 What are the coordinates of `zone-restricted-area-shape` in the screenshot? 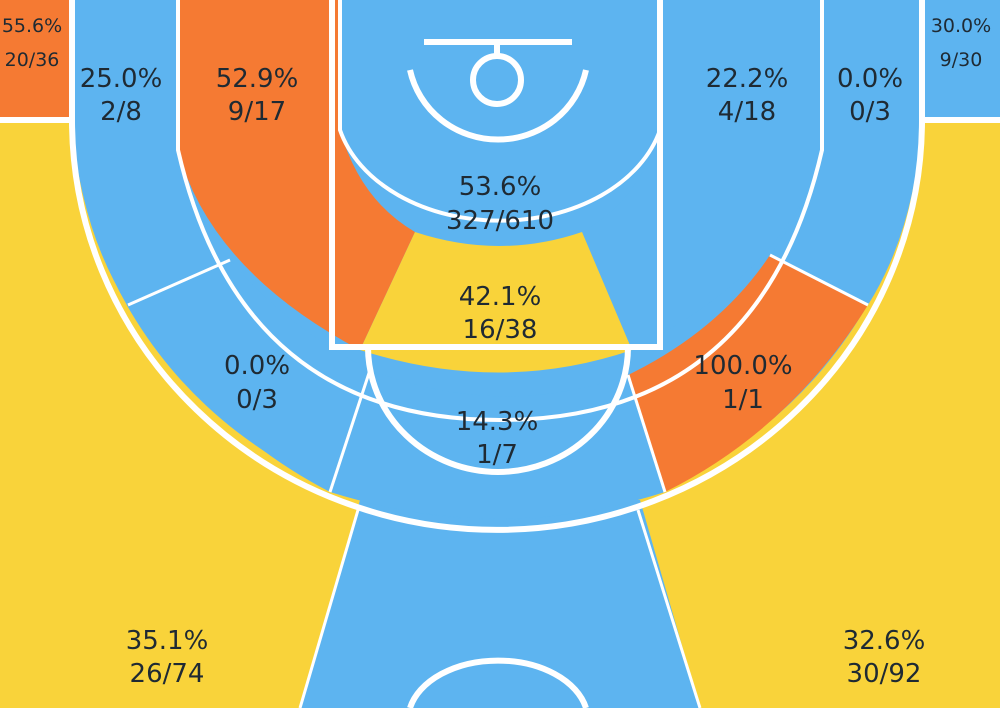 It's located at (500, 110).